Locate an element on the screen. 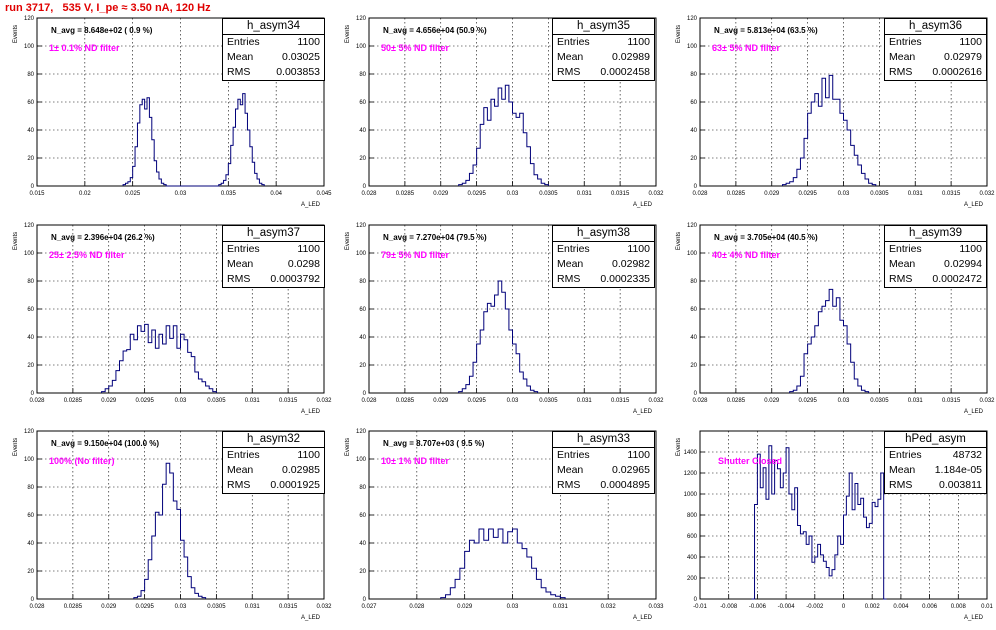  n-avg-label: N_avg = 2.396e+04 (26.2 %) is located at coordinates (103, 237).